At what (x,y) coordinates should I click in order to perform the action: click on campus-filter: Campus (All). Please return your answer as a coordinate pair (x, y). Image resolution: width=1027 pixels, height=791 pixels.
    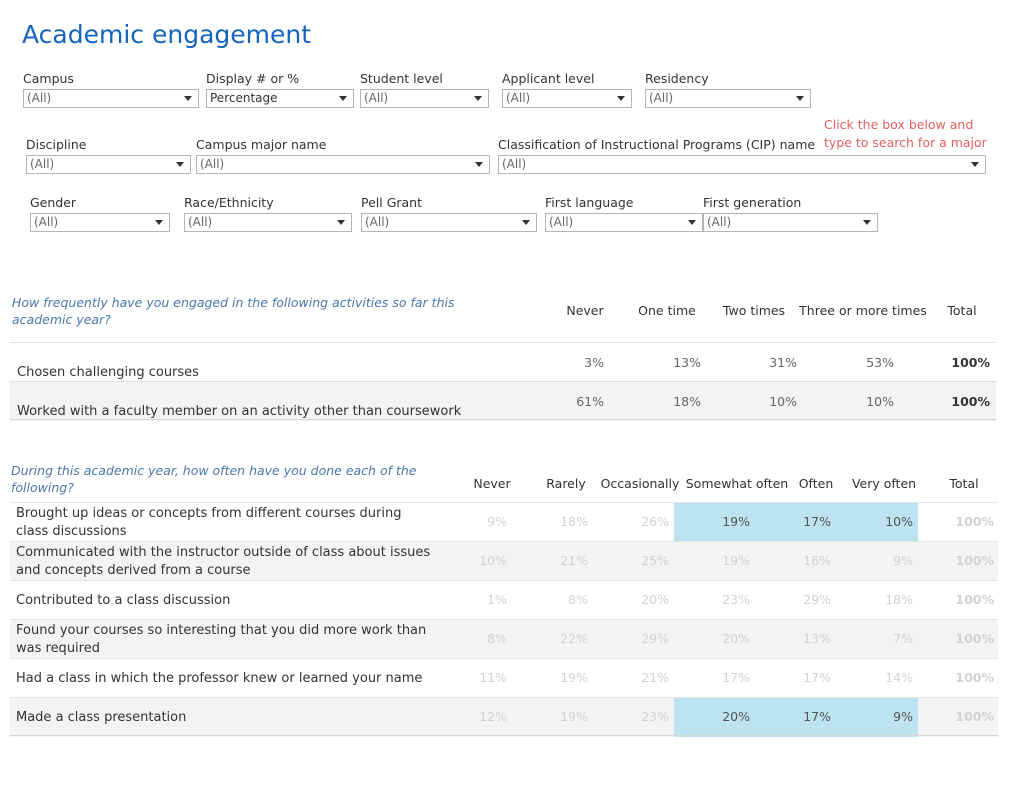
    Looking at the image, I should click on (111, 89).